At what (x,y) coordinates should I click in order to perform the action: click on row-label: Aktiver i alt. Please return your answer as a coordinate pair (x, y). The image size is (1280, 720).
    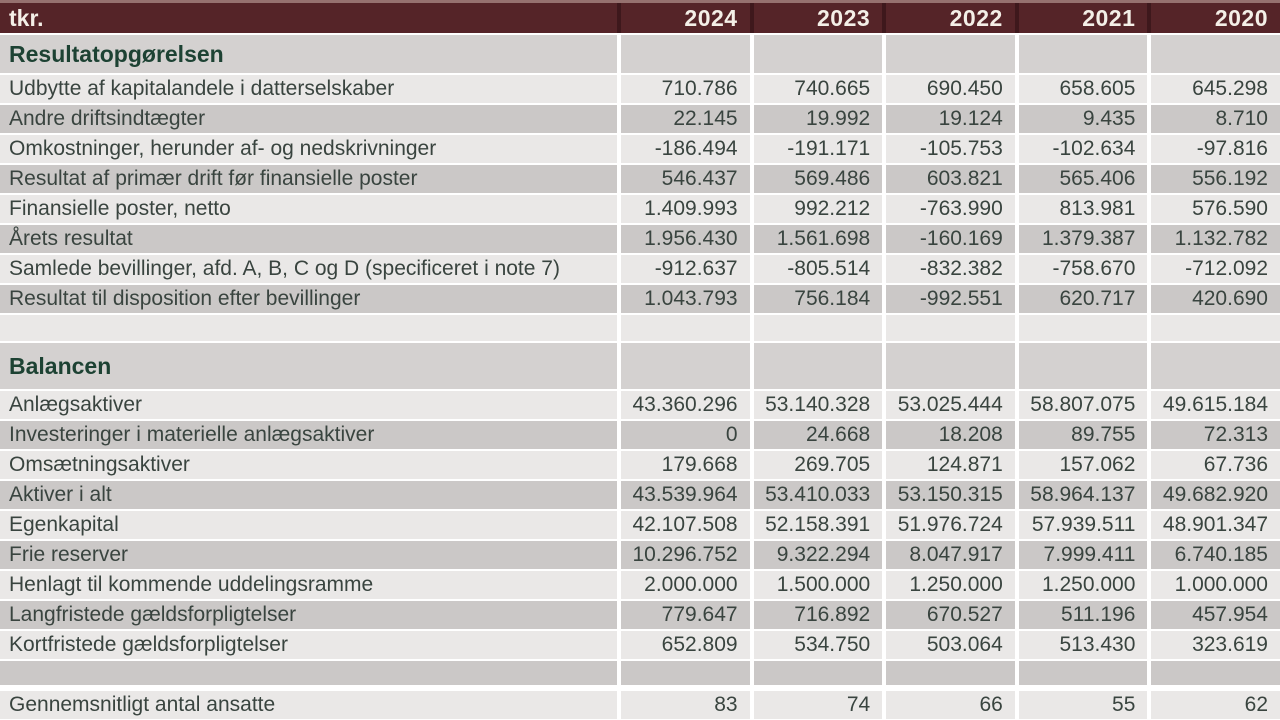
    Looking at the image, I should click on (308, 495).